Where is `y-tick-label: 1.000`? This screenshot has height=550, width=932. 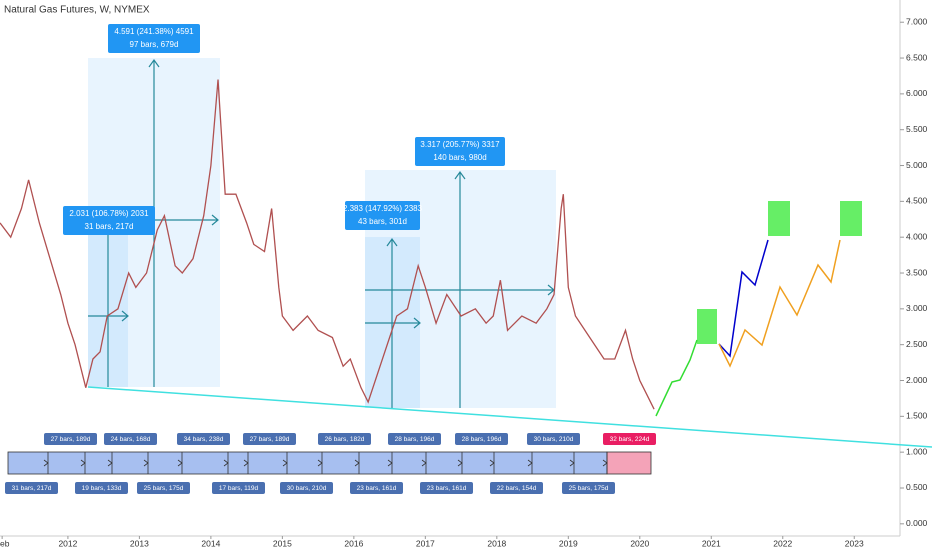
y-tick-label: 1.000 is located at coordinates (917, 451).